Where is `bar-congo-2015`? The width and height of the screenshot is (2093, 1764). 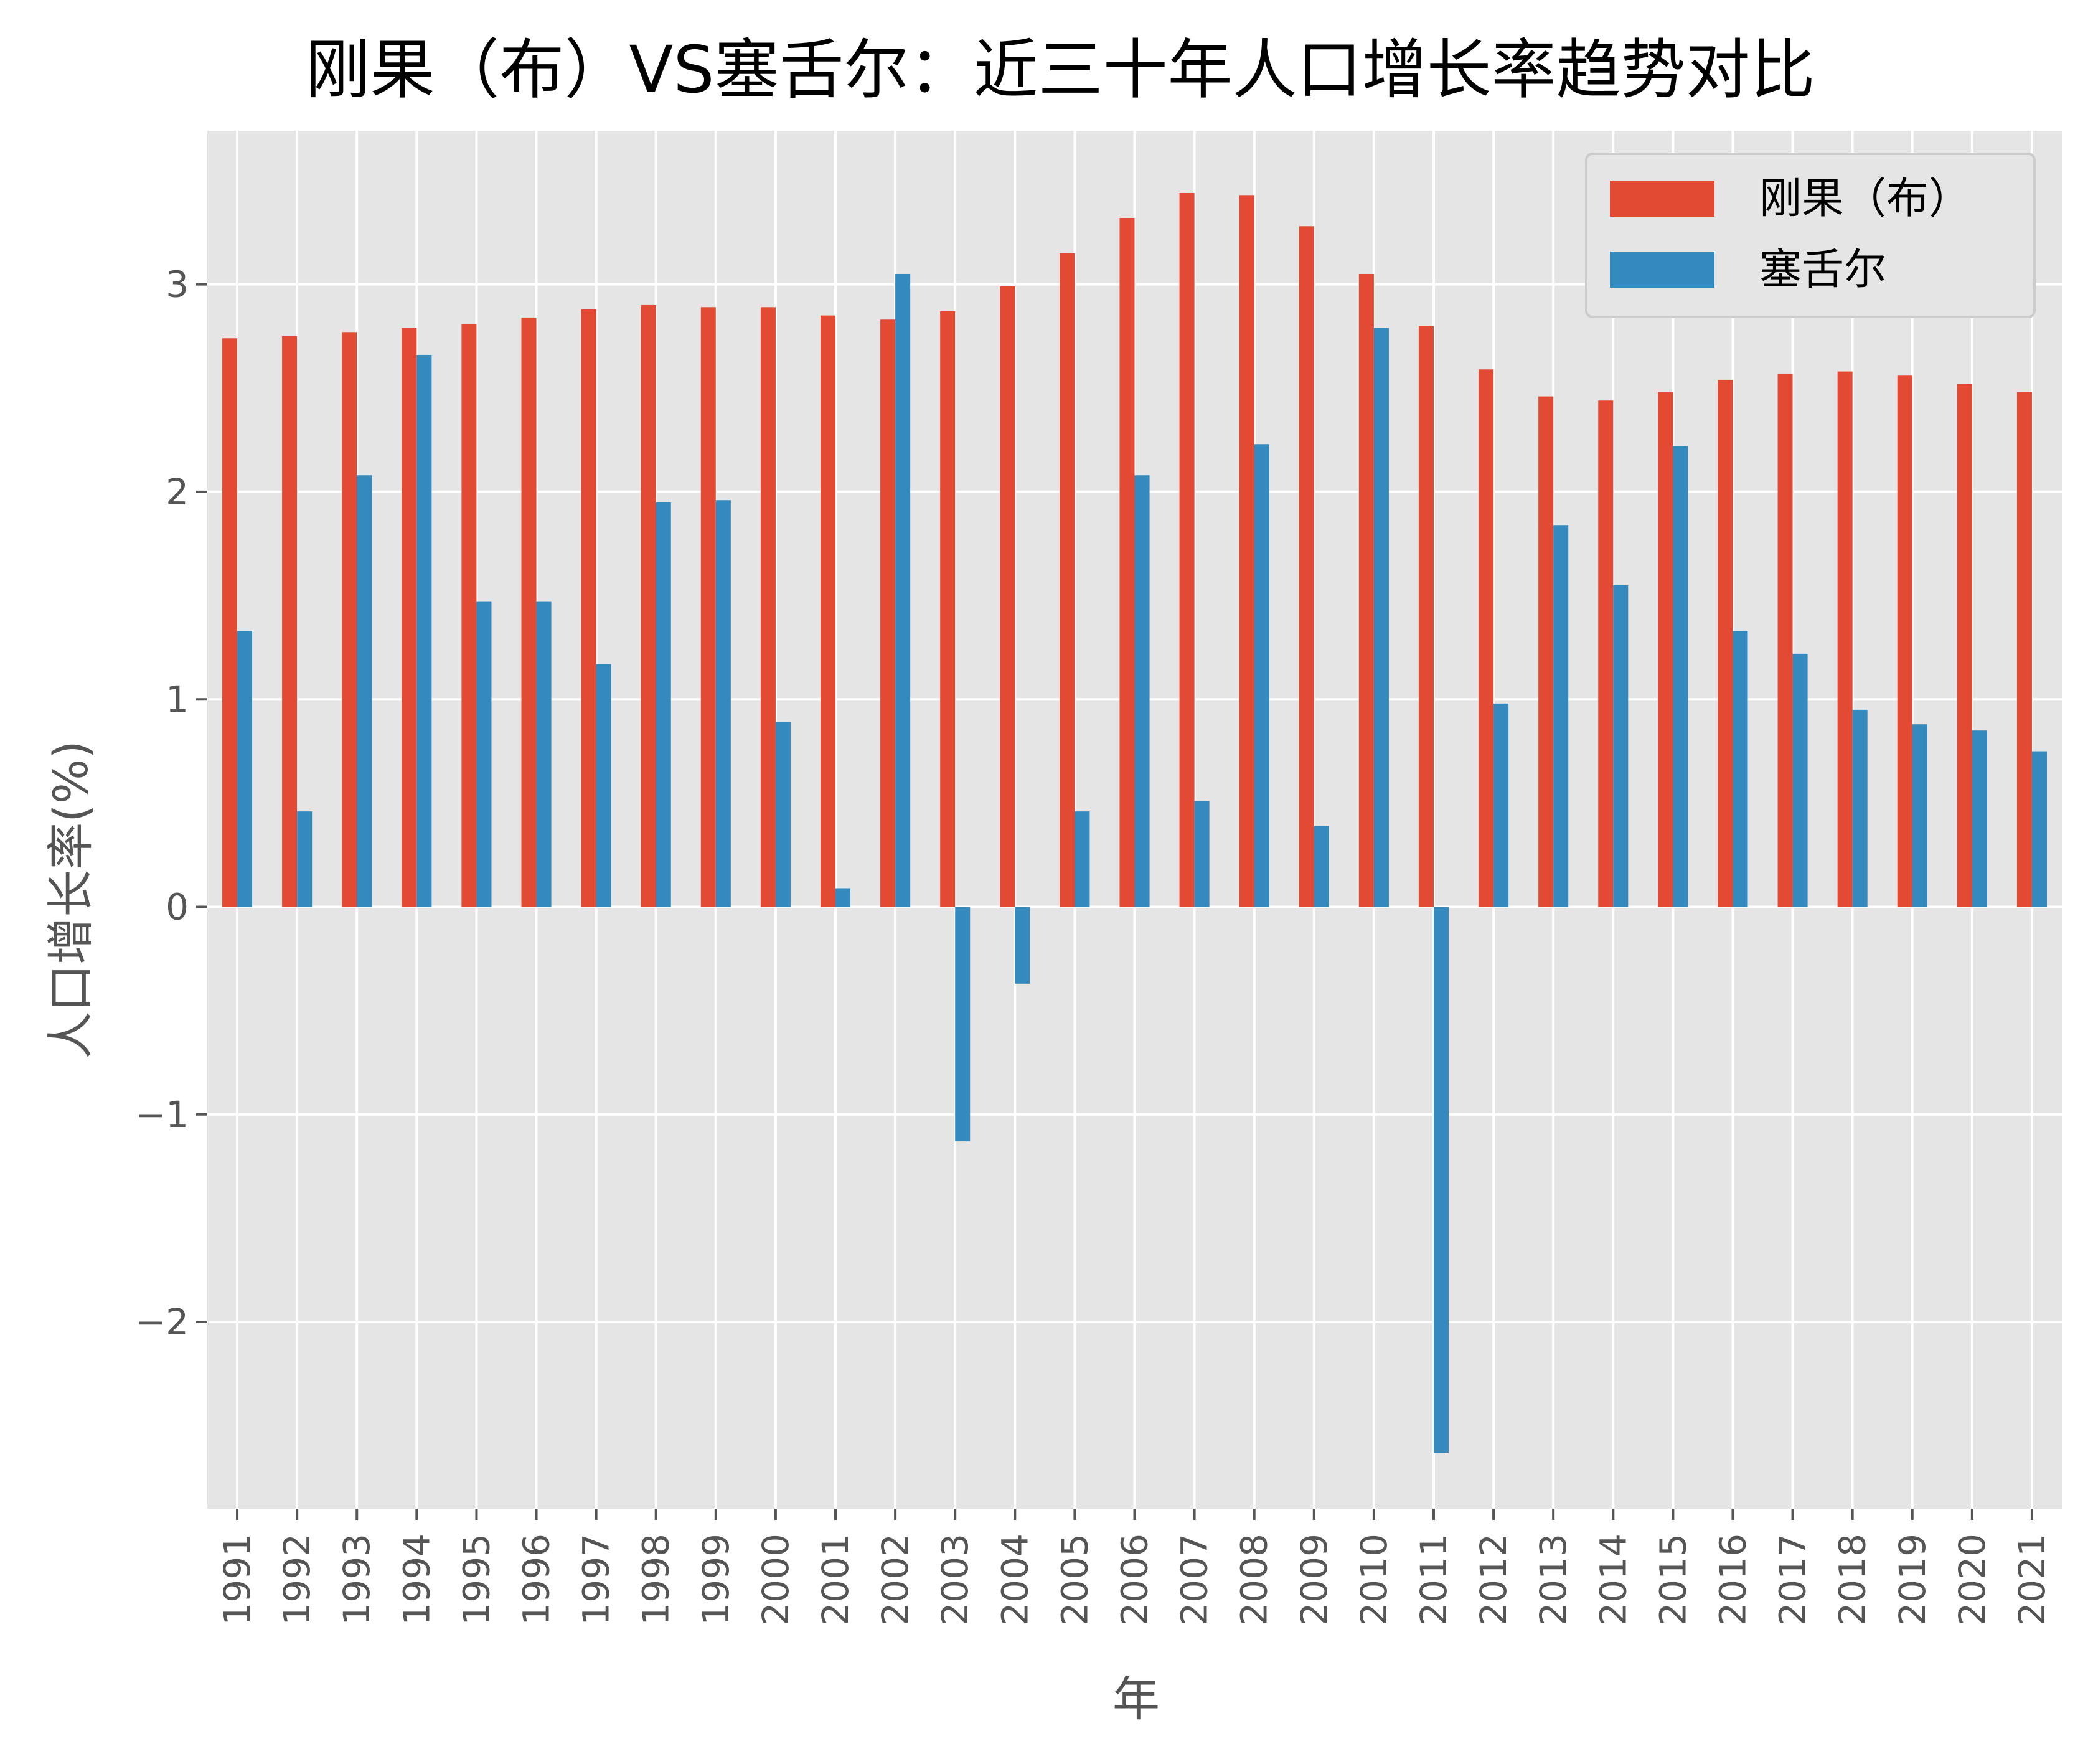 bar-congo-2015 is located at coordinates (1665, 650).